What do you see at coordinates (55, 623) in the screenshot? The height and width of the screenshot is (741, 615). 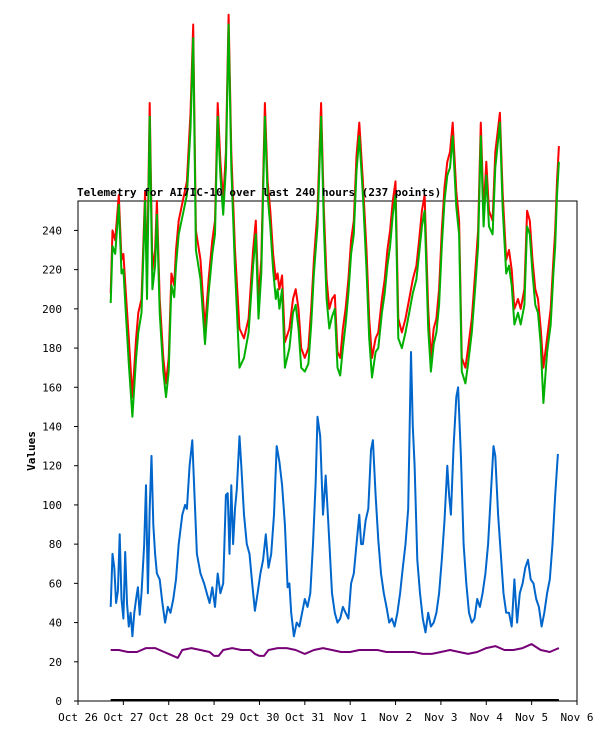 I see `y-tick-label: 40` at bounding box center [55, 623].